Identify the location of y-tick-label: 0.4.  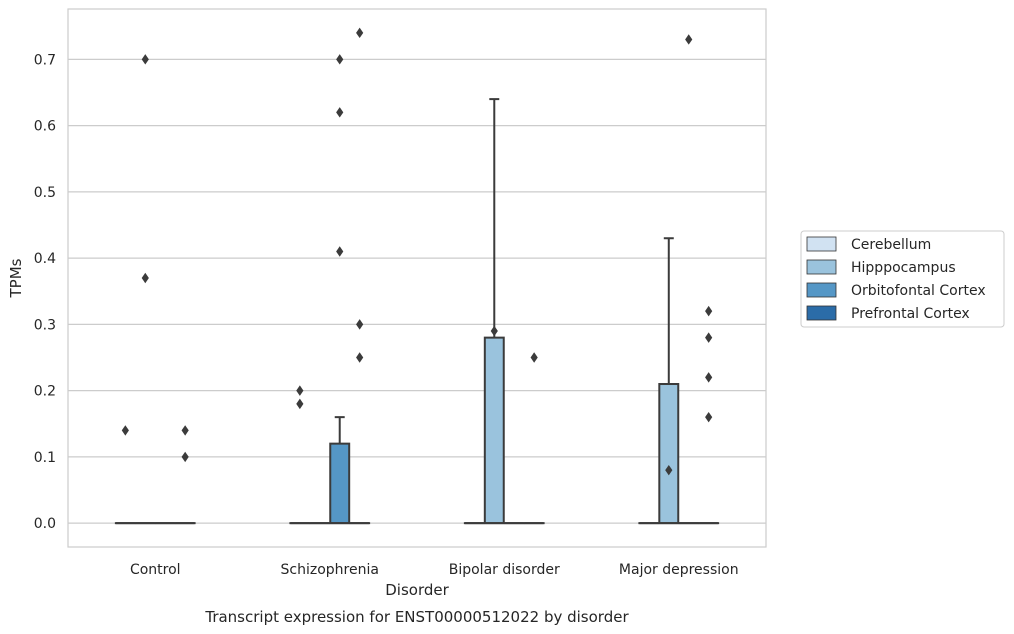
(45, 259).